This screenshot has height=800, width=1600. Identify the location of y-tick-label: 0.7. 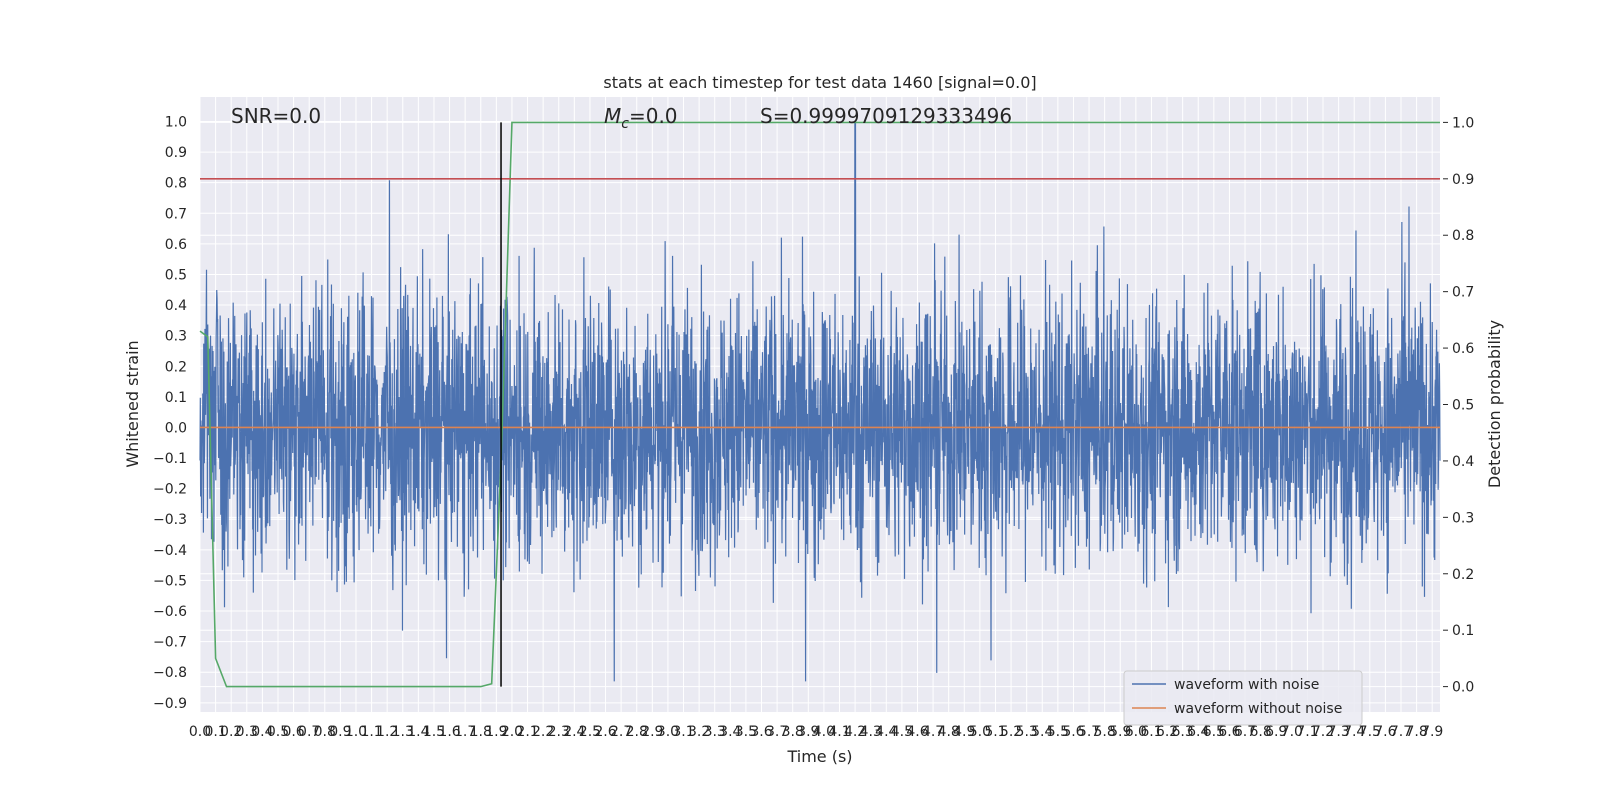
(176, 214).